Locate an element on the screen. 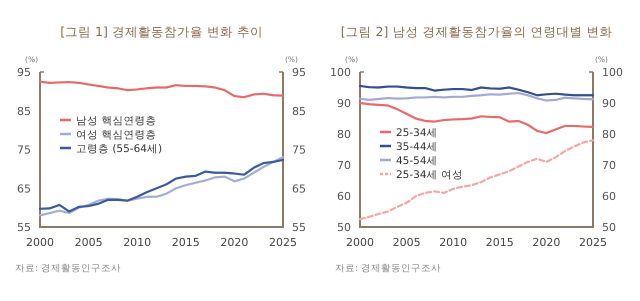 The height and width of the screenshot is (301, 640). legend-label: 45-54세 is located at coordinates (417, 161).